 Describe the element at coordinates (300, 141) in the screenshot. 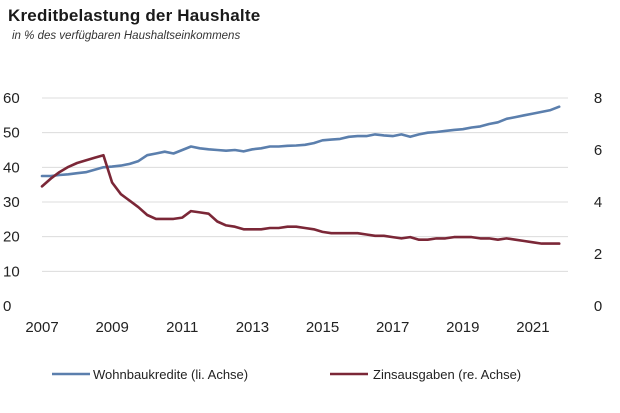

I see `series-line-wohnbaukredite` at that location.